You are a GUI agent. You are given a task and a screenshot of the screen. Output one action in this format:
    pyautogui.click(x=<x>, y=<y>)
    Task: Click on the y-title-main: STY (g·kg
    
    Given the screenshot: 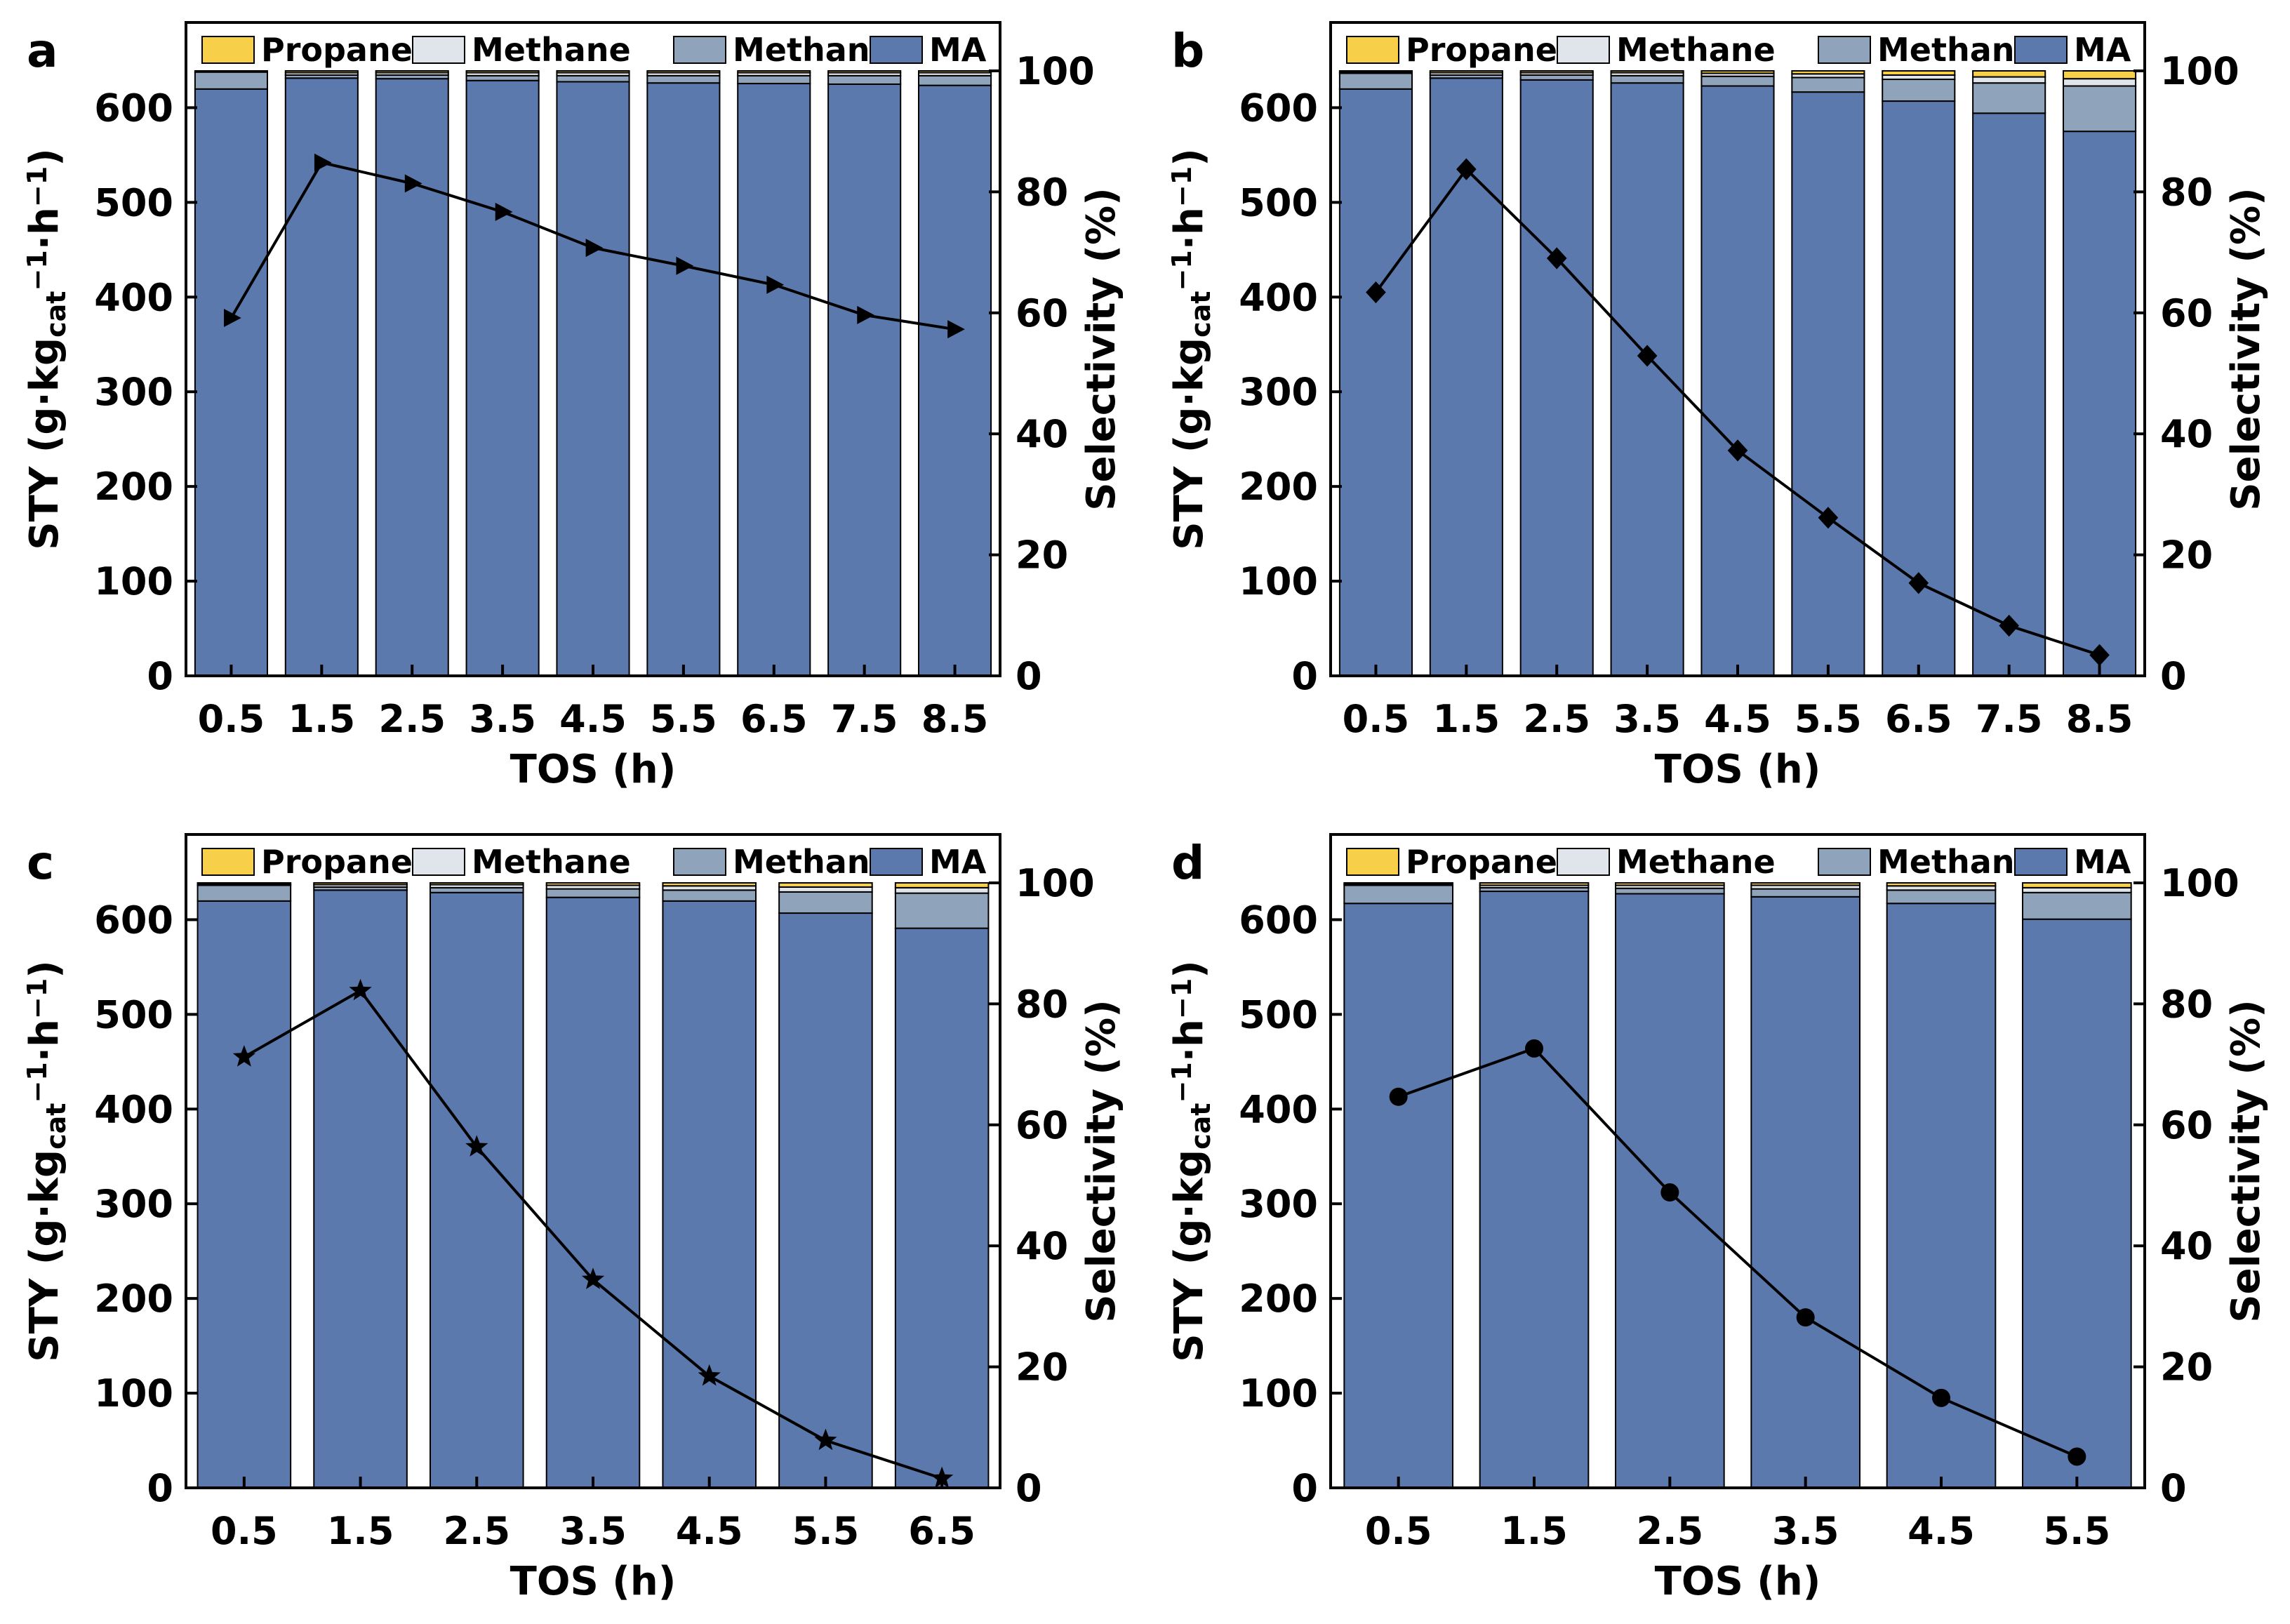 What is the action you would take?
    pyautogui.click(x=45, y=1256)
    